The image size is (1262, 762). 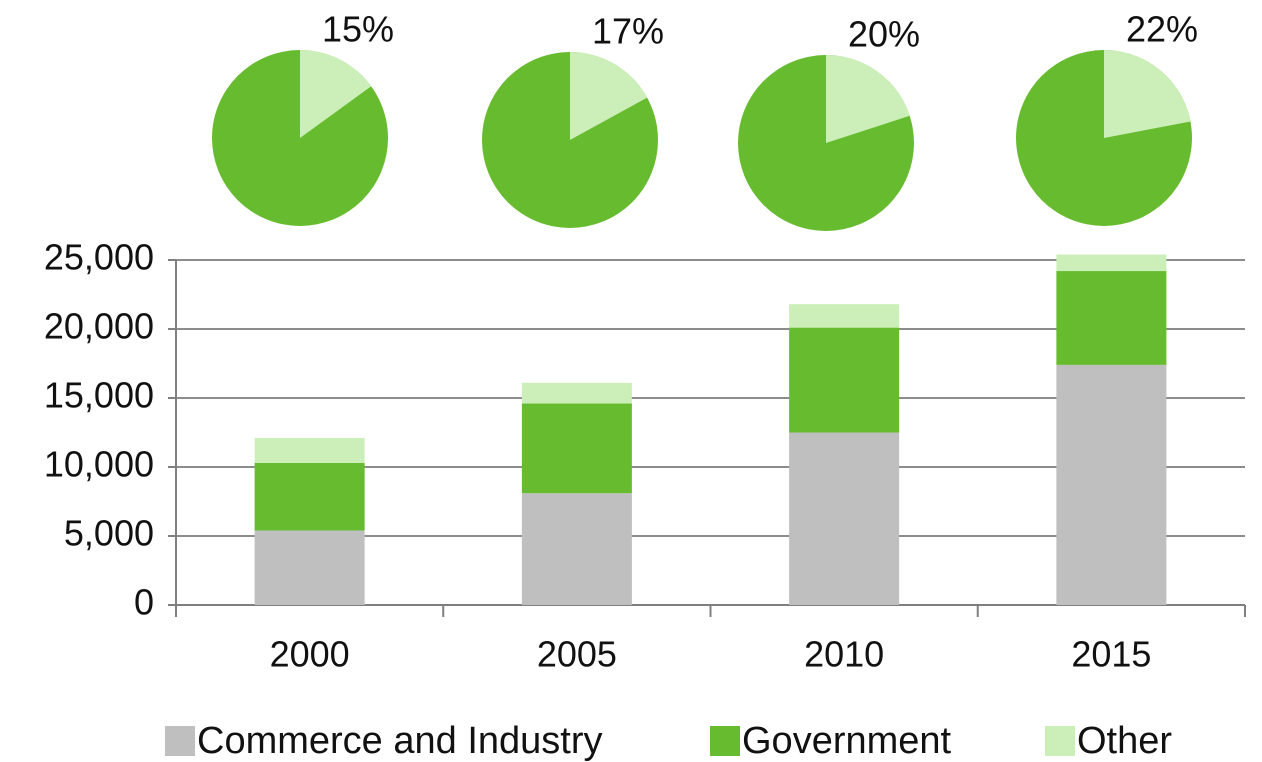 What do you see at coordinates (1111, 654) in the screenshot?
I see `x-tick-label: 2015` at bounding box center [1111, 654].